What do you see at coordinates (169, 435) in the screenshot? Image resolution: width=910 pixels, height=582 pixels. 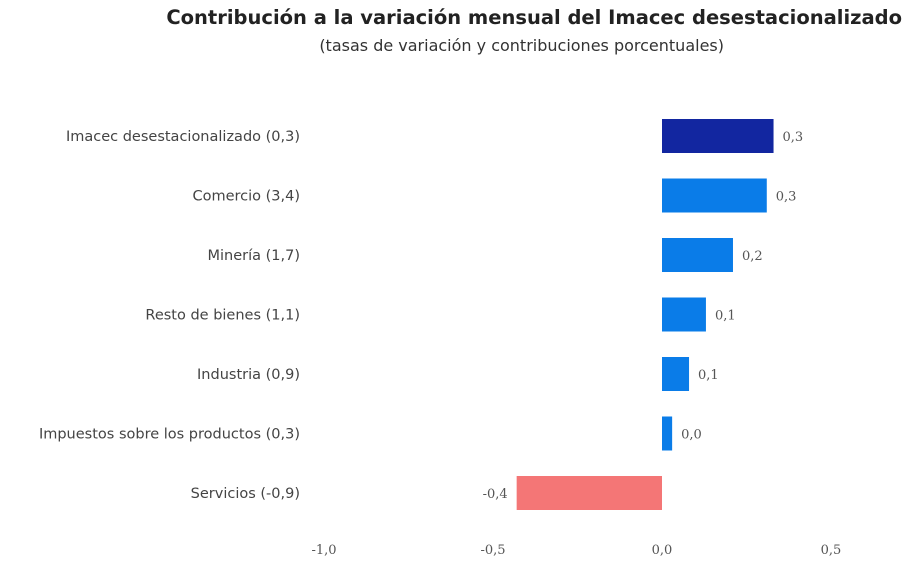 I see `category-label: Impuestos sobre los productos (0,3)` at bounding box center [169, 435].